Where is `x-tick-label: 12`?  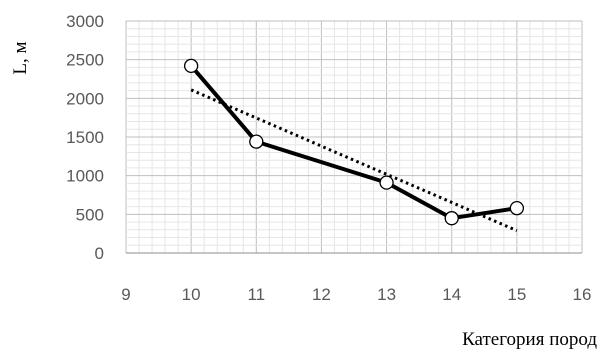 x-tick-label: 12 is located at coordinates (321, 294).